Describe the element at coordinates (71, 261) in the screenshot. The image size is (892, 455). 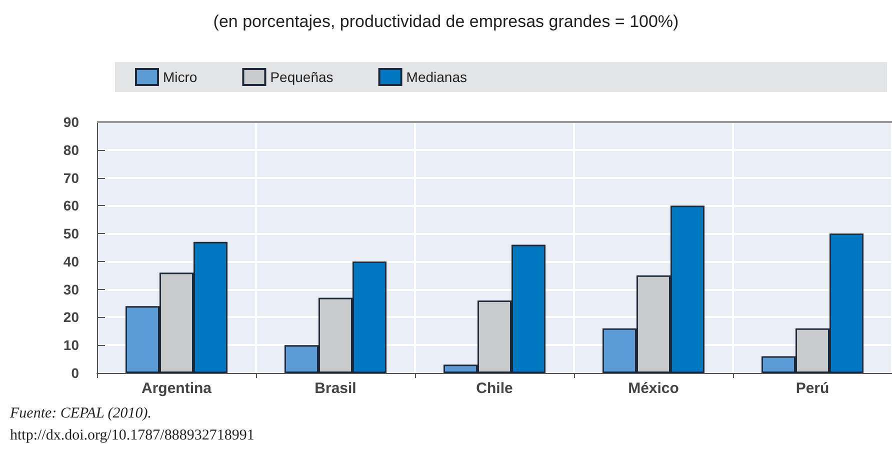
I see `y-tick-label: 40` at that location.